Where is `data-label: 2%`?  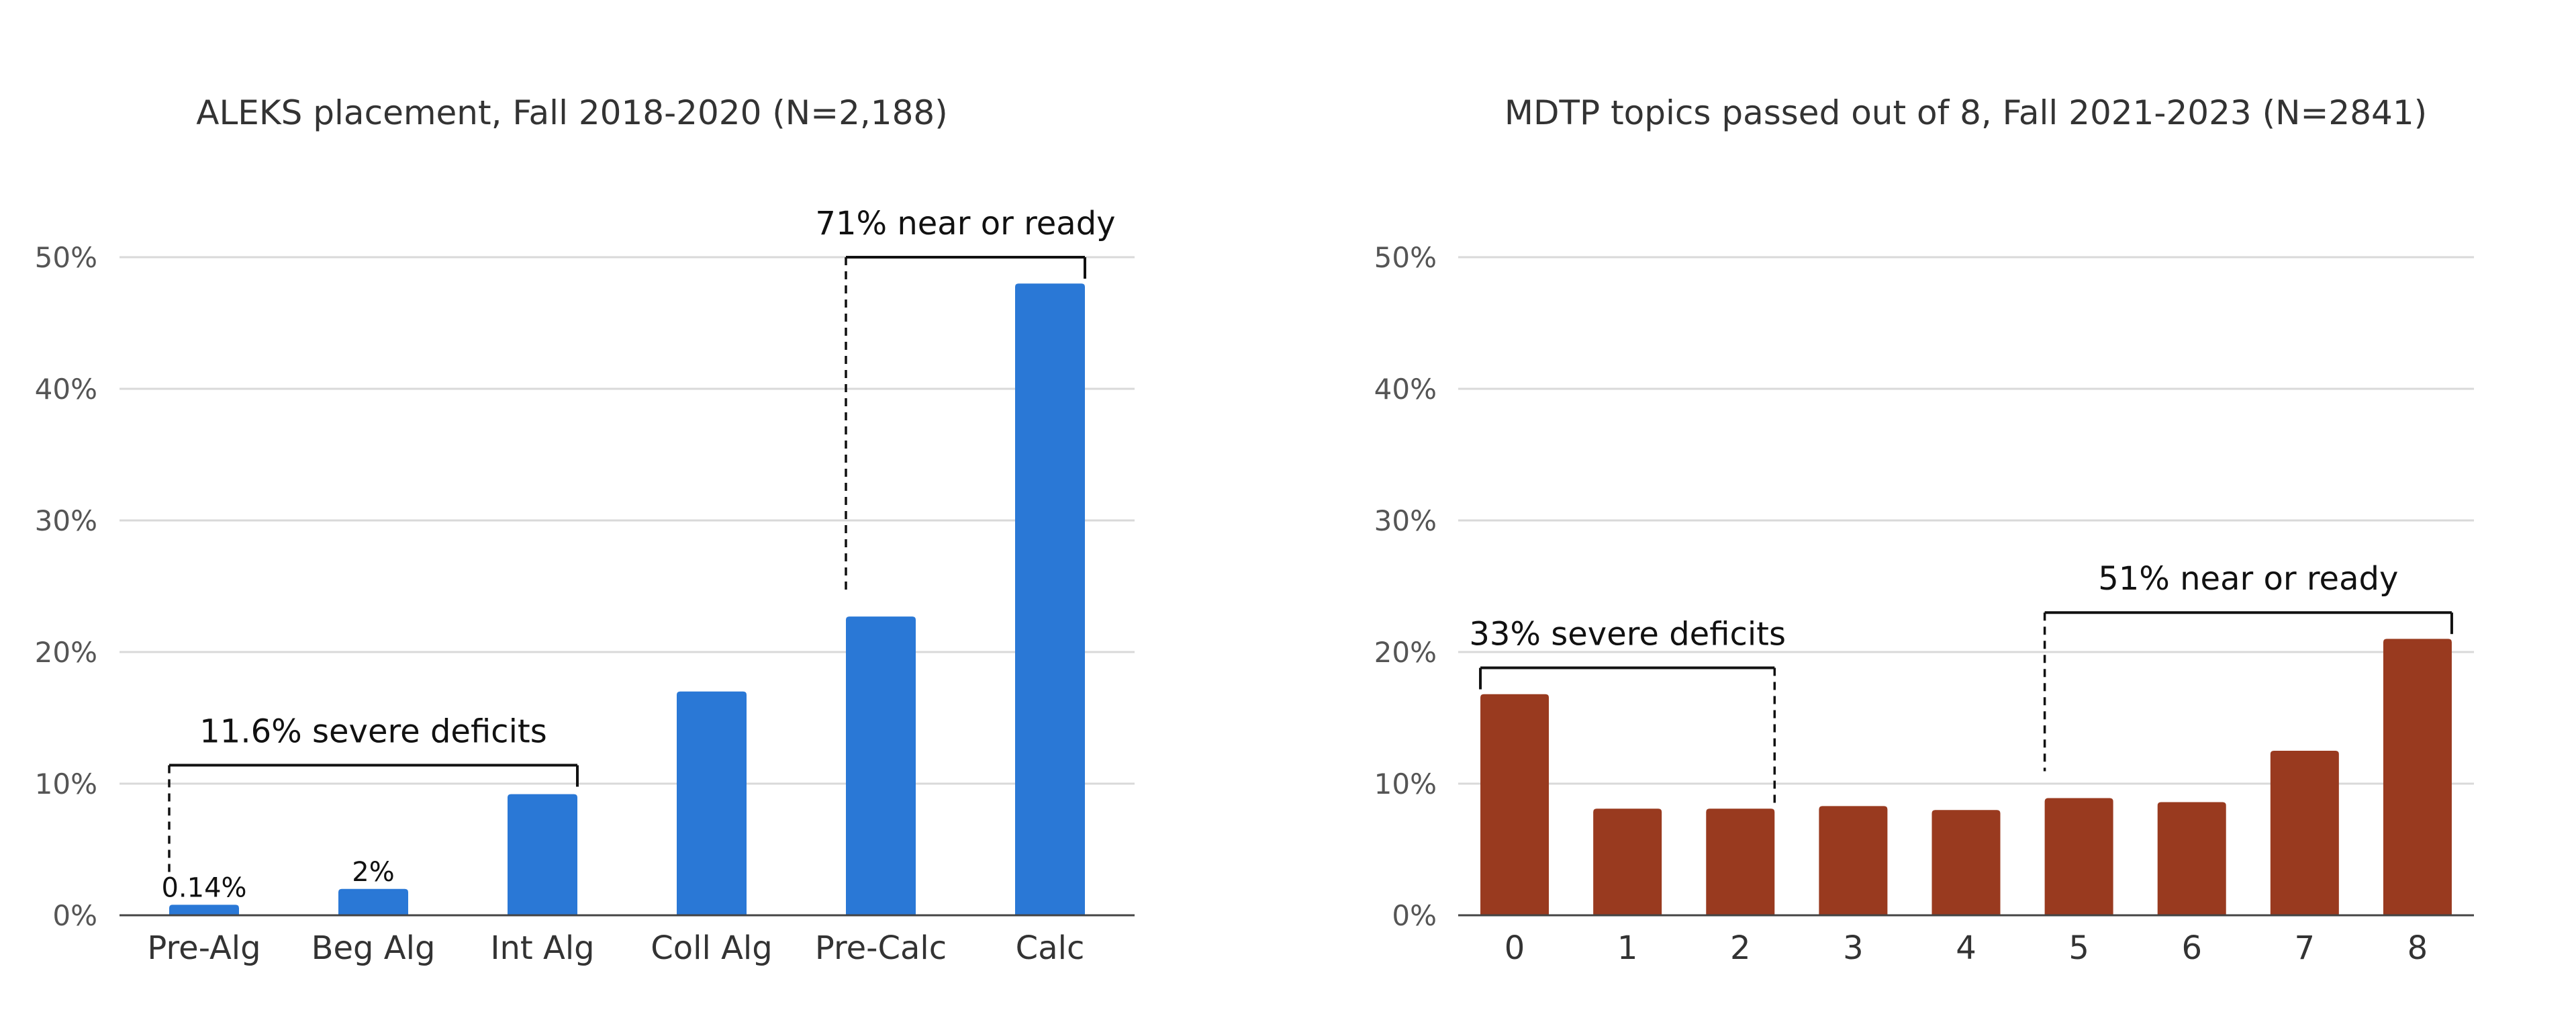 data-label: 2% is located at coordinates (373, 872).